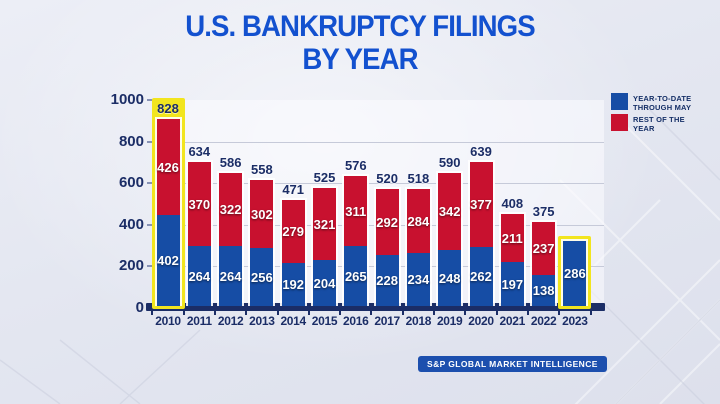  What do you see at coordinates (450, 238) in the screenshot?
I see `bar-stack-2019: 342 248` at bounding box center [450, 238].